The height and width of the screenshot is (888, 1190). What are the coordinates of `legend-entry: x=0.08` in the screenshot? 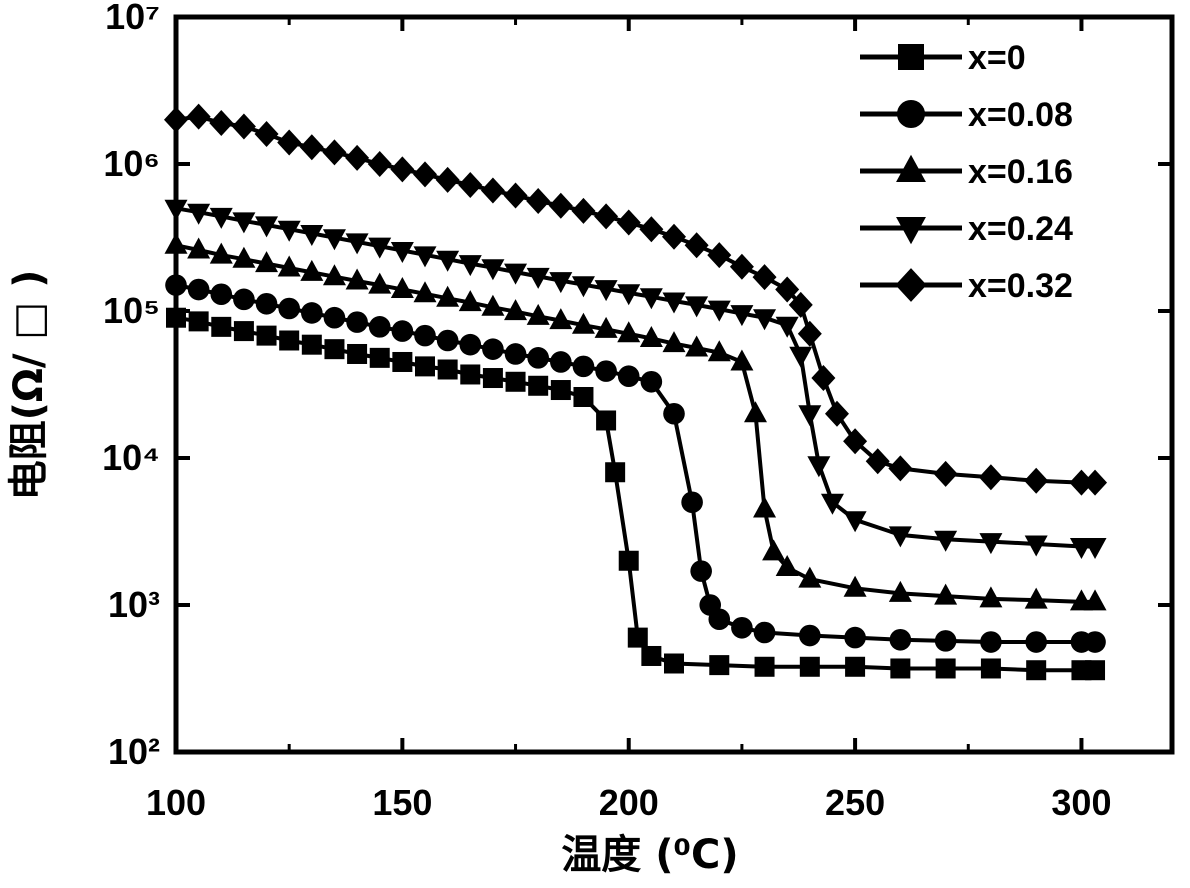 It's located at (966, 115).